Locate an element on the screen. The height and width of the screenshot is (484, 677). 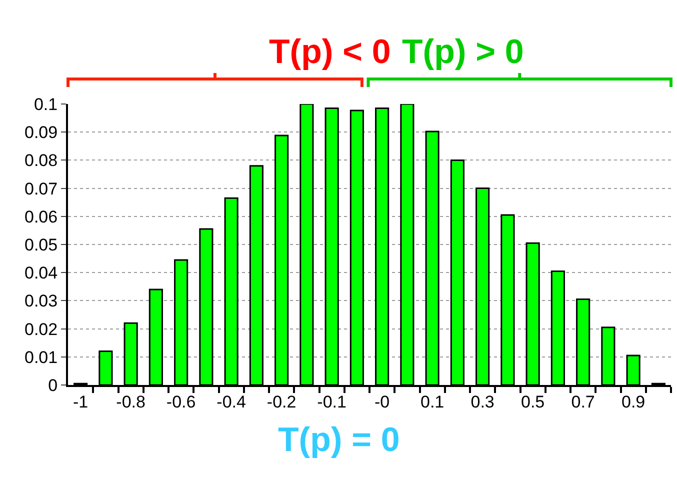
x-tick-label: -0.2 is located at coordinates (281, 402).